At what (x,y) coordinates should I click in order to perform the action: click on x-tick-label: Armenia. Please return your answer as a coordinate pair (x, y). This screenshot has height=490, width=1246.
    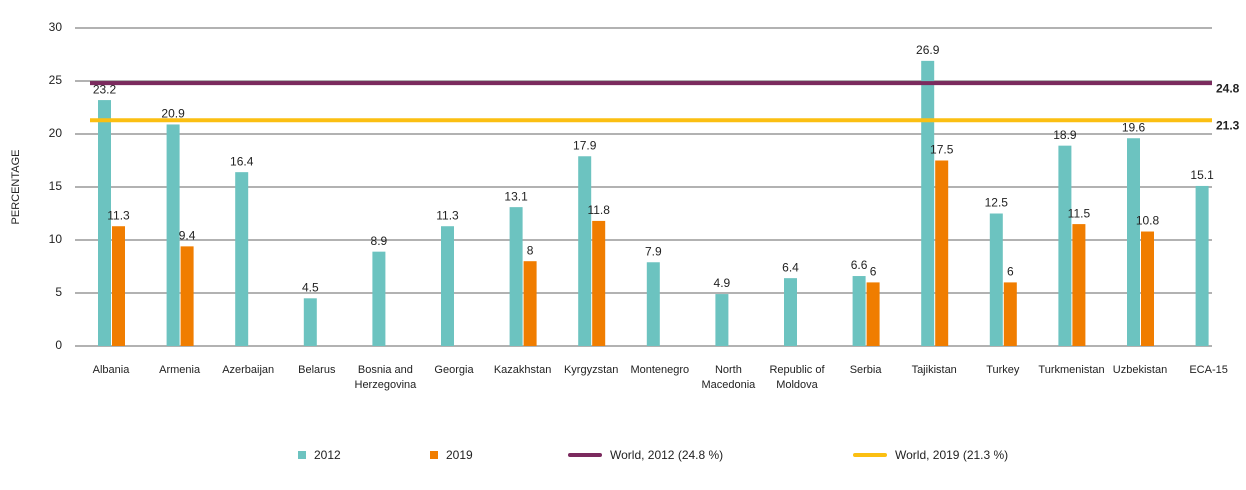
    Looking at the image, I should click on (180, 370).